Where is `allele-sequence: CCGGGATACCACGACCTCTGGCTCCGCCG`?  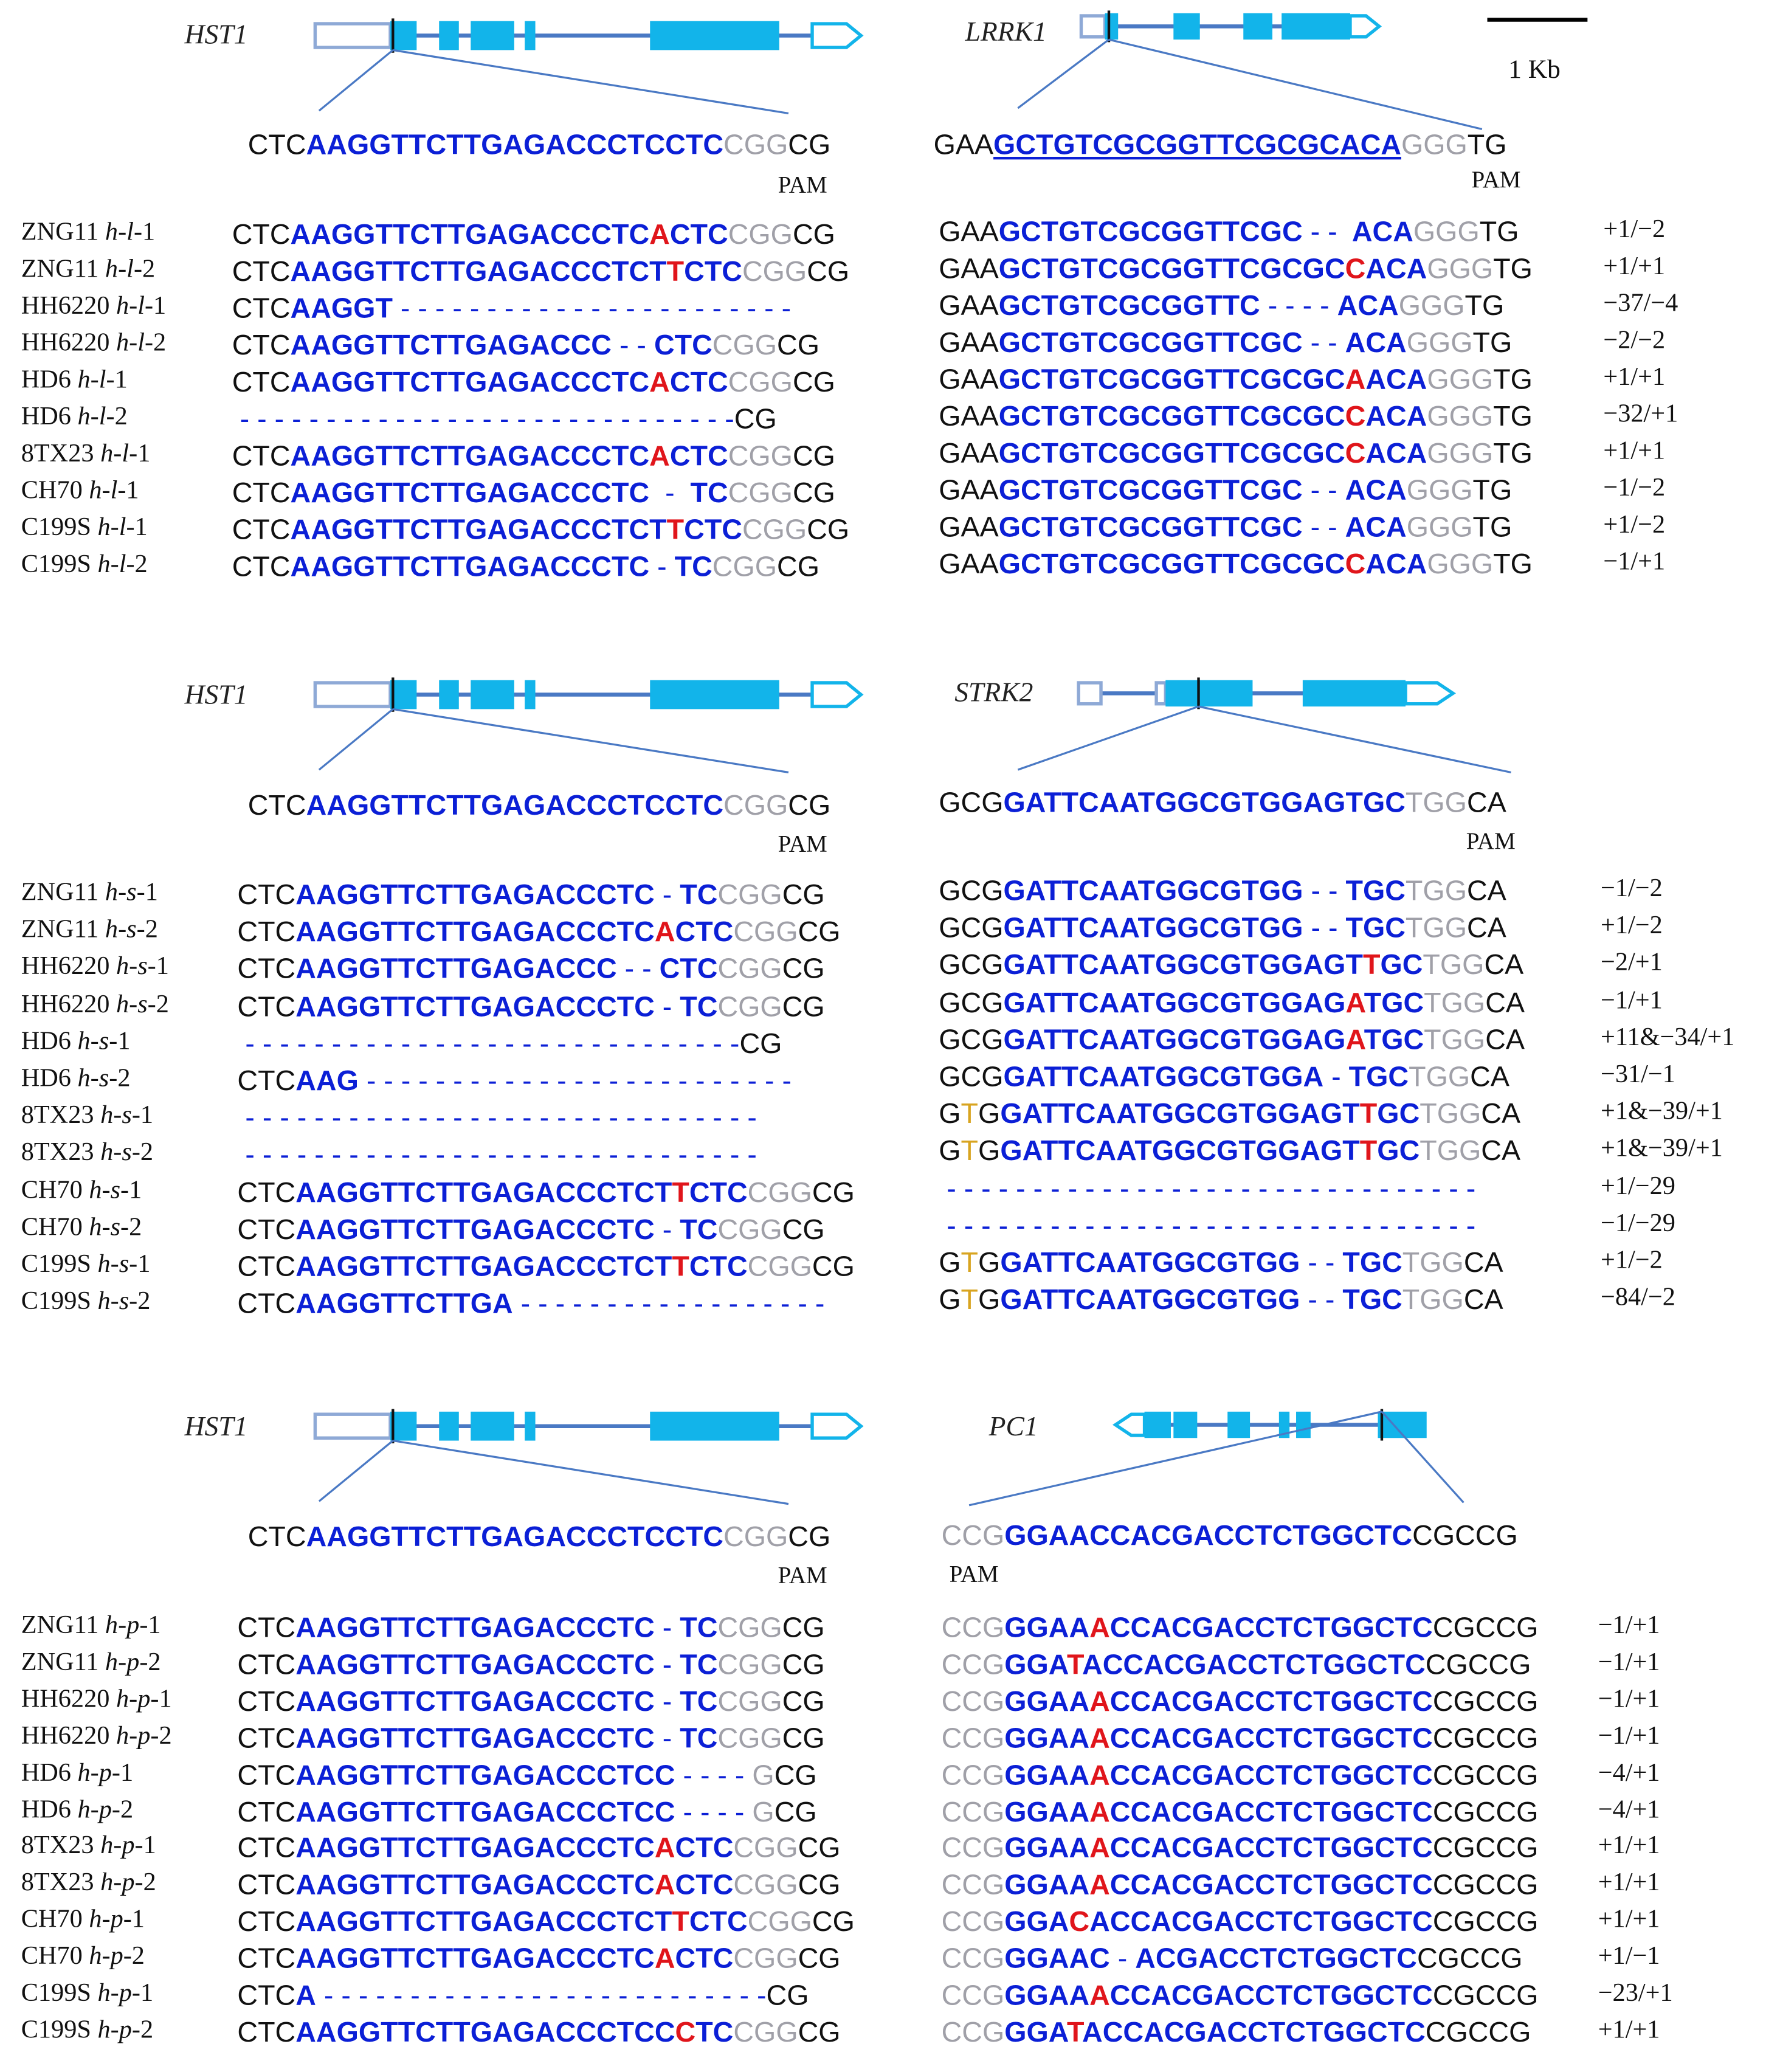 allele-sequence: CCGGGATACCACGACCTCTGGCTCCGCCG is located at coordinates (1236, 1666).